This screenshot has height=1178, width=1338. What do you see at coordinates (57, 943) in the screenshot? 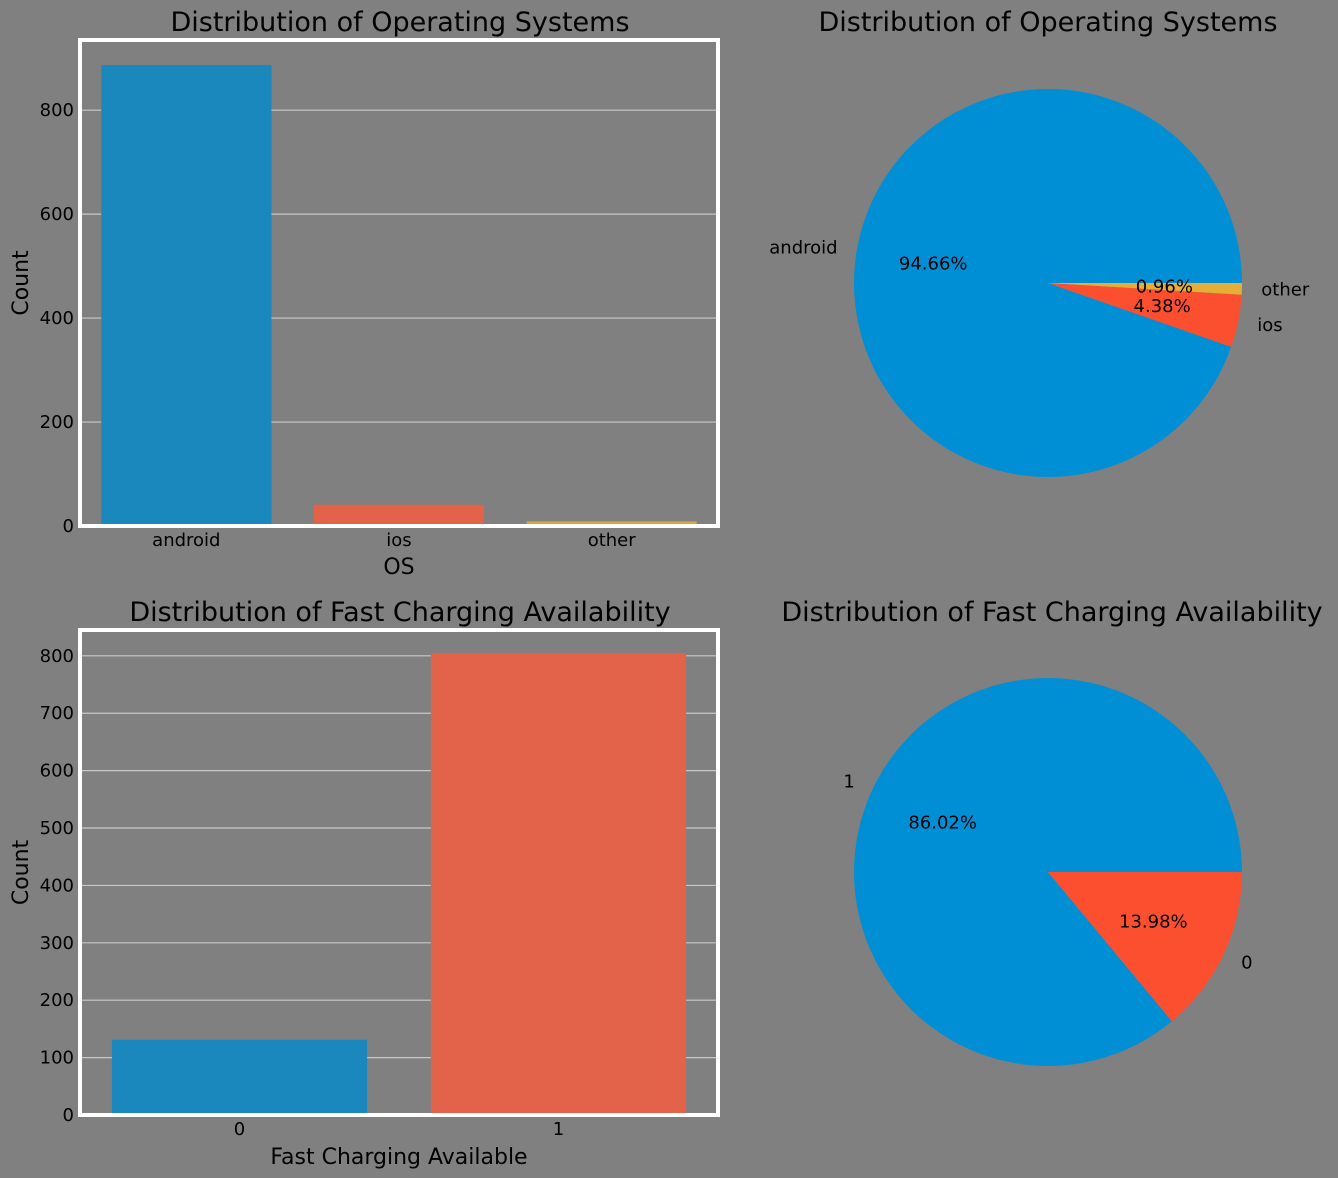
I see `y-tick-label: 300` at bounding box center [57, 943].